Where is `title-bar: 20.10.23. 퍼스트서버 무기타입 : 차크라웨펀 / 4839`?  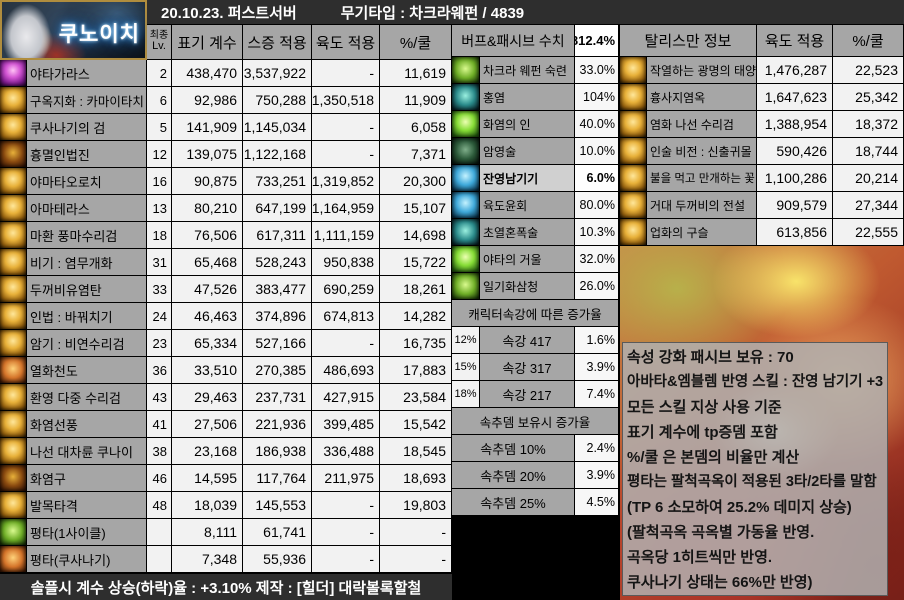 title-bar: 20.10.23. 퍼스트서버 무기타입 : 차크라웨펀 / 4839 is located at coordinates (525, 12).